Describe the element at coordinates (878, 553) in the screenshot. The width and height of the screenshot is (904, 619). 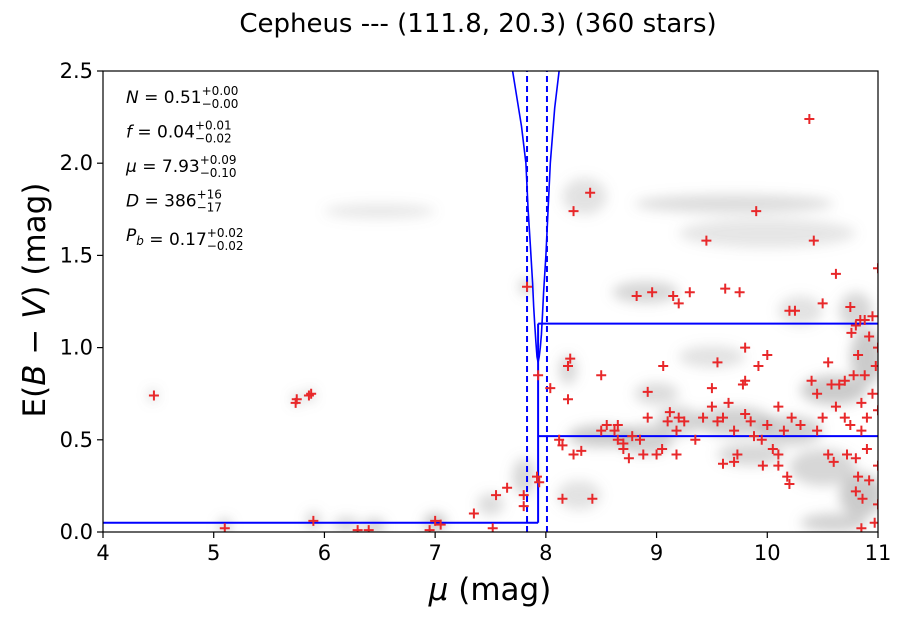
I see `x-tick-label: 11` at that location.